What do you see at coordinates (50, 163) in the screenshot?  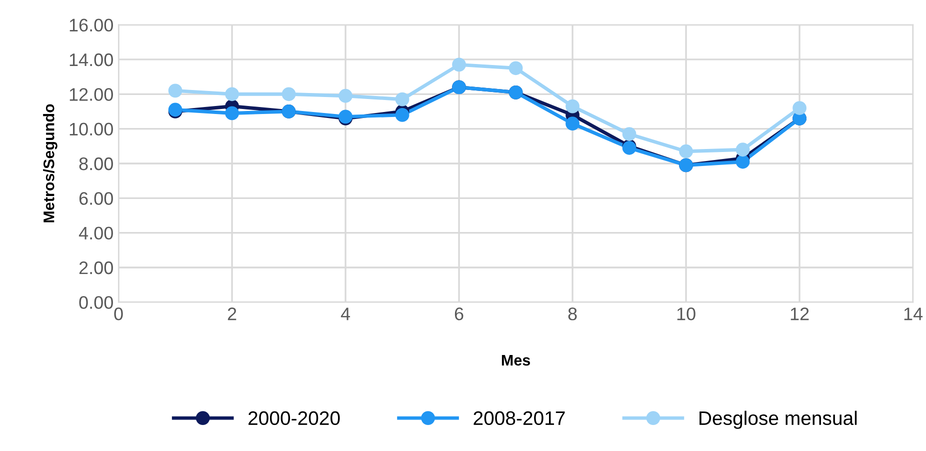 I see `y-axis-title: Metros/Segundo` at bounding box center [50, 163].